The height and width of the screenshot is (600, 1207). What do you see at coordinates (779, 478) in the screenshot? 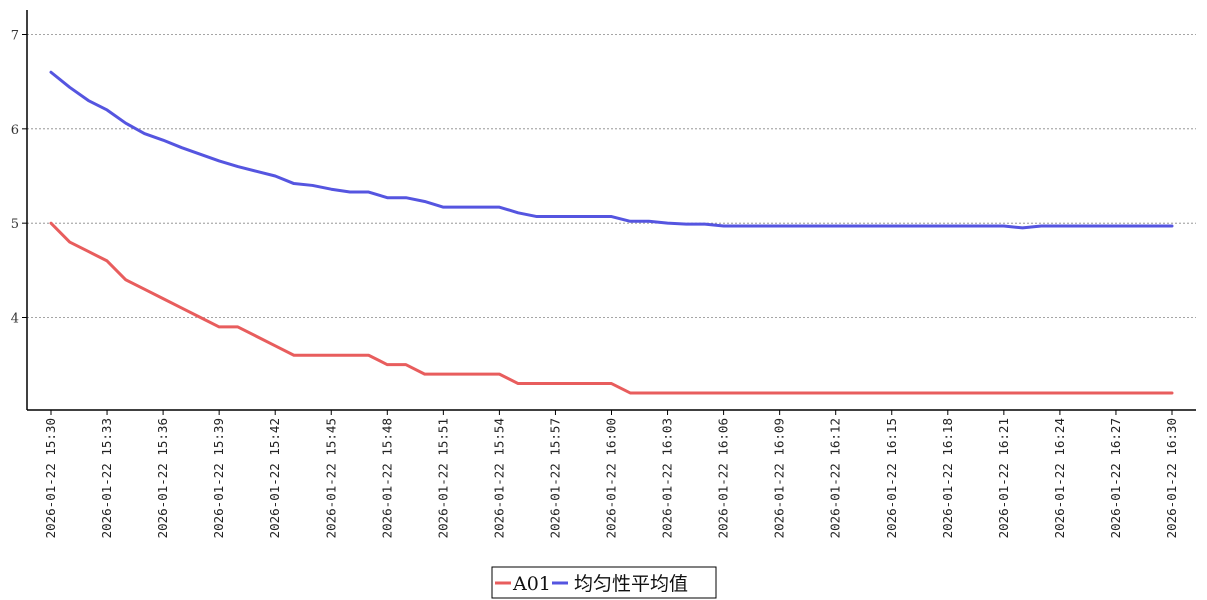
I see `xtick-label: 2026-01-22 16:09` at bounding box center [779, 478].